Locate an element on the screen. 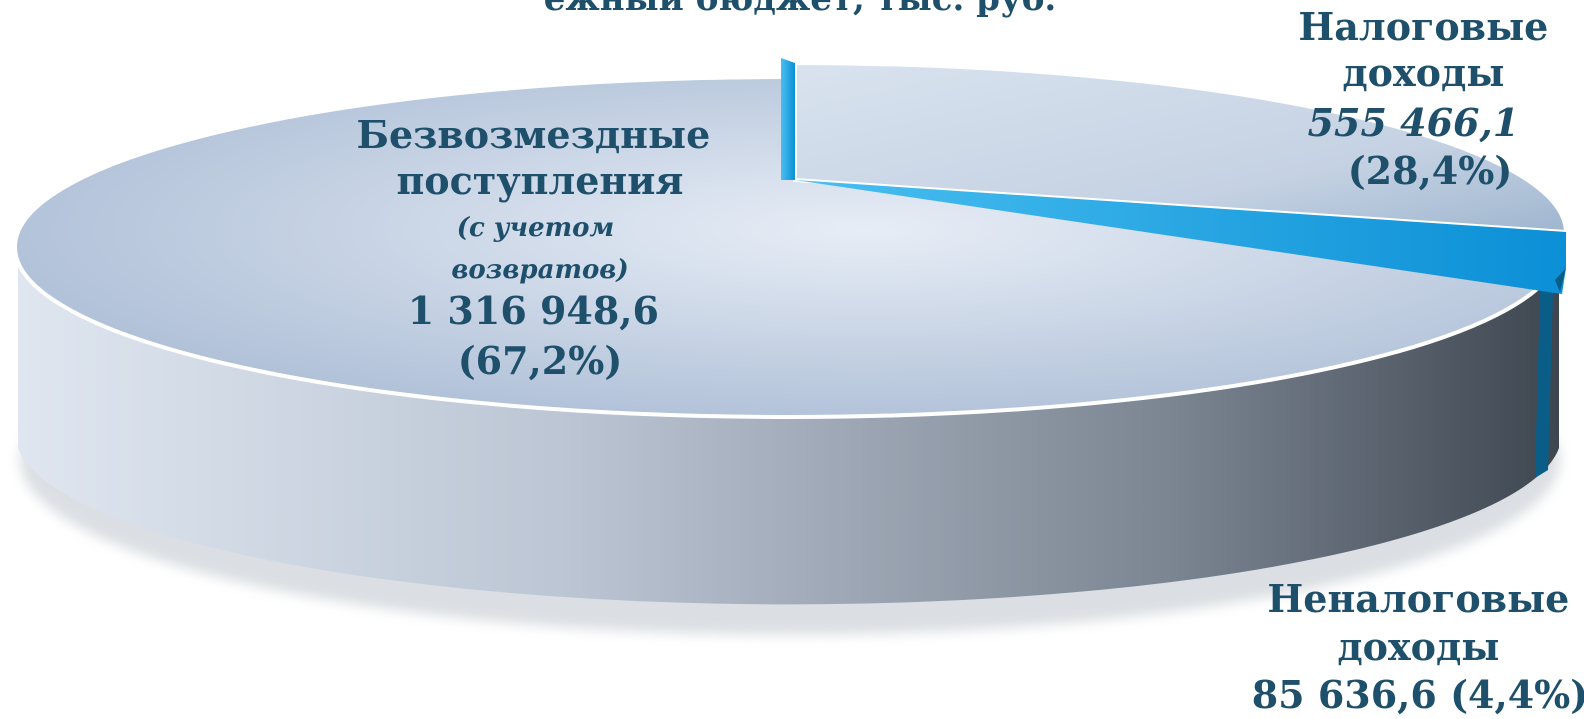 Image resolution: width=1584 pixels, height=719 pixels. slice-nontax-side is located at coordinates (1544, 384).